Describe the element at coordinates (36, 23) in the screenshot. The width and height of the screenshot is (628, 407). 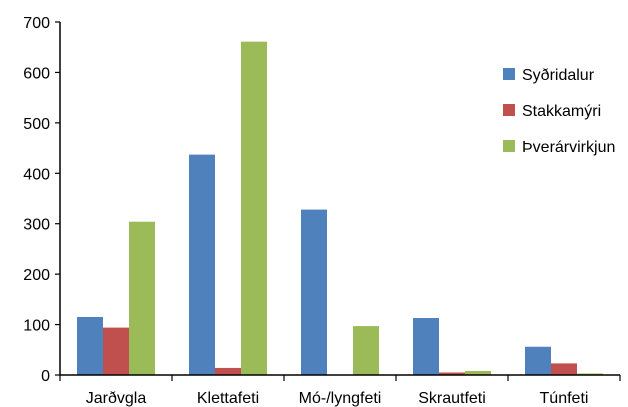
I see `y-tick-label: 700` at that location.